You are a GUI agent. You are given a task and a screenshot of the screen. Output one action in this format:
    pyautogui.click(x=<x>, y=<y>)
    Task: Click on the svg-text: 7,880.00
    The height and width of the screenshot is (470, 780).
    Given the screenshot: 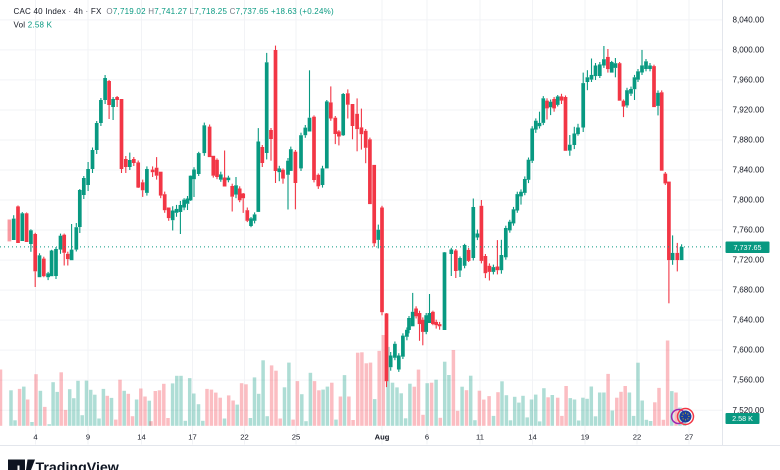 What is the action you would take?
    pyautogui.click(x=749, y=140)
    